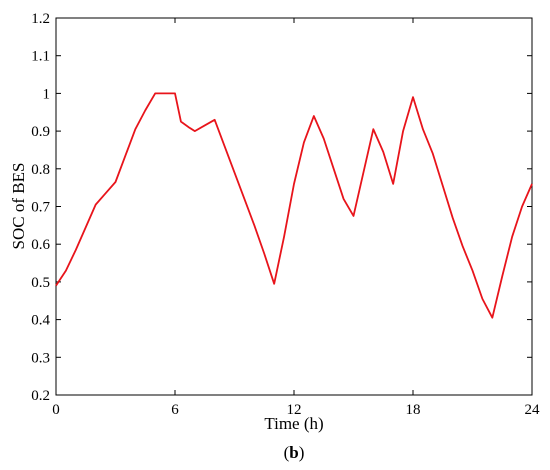 This screenshot has height=470, width=550. What do you see at coordinates (18, 206) in the screenshot?
I see `y-axis-title: SOC of BES` at bounding box center [18, 206].